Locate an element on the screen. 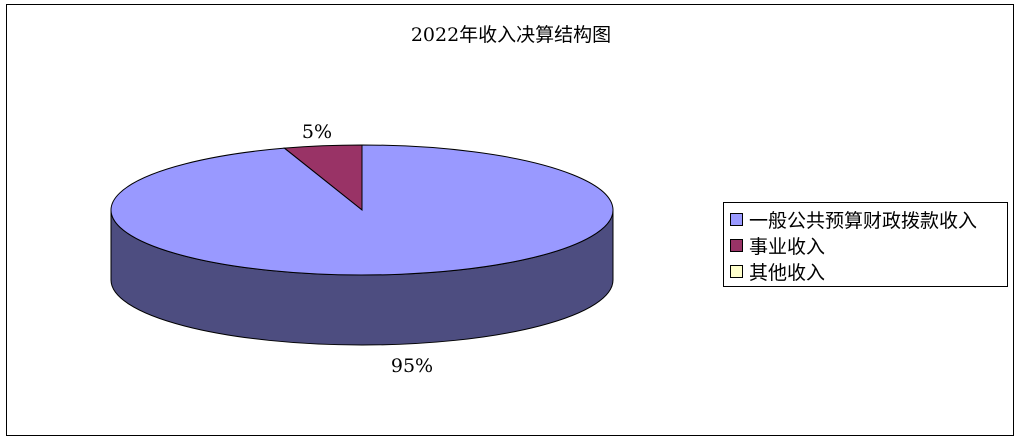 The height and width of the screenshot is (443, 1022). legend-item: 一般公共预算财政拨款收入 is located at coordinates (868, 219).